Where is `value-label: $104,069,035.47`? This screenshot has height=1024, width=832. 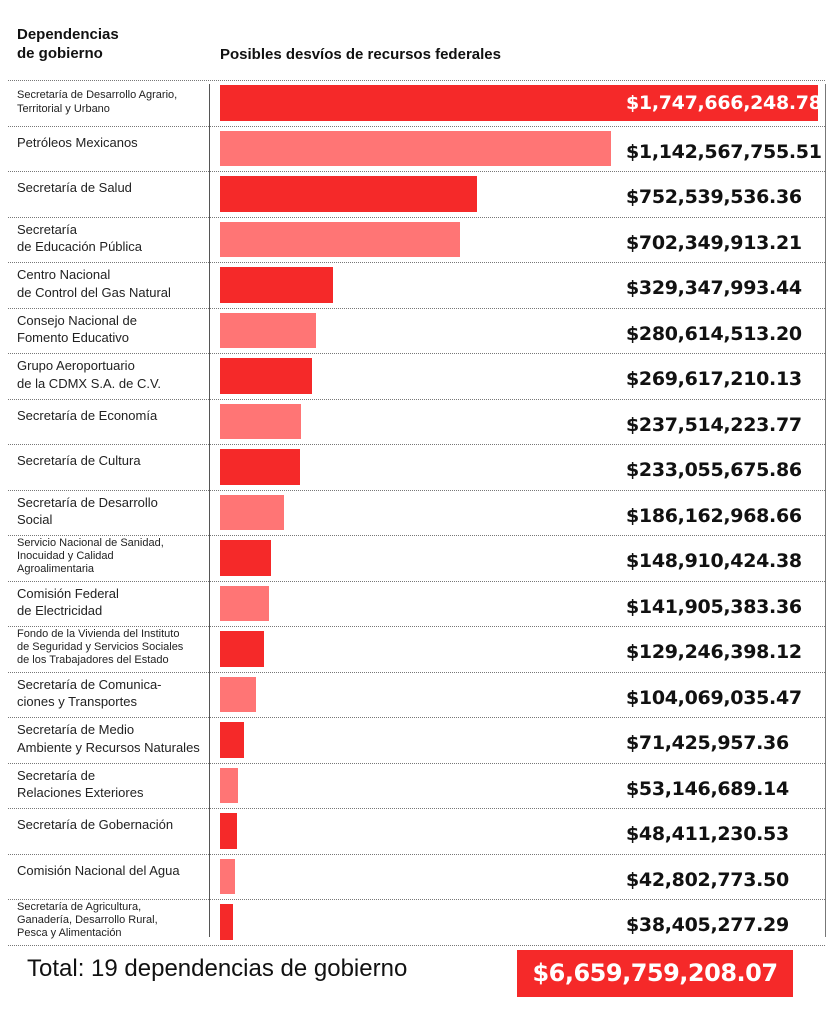
value-label: $104,069,035.47 is located at coordinates (714, 697).